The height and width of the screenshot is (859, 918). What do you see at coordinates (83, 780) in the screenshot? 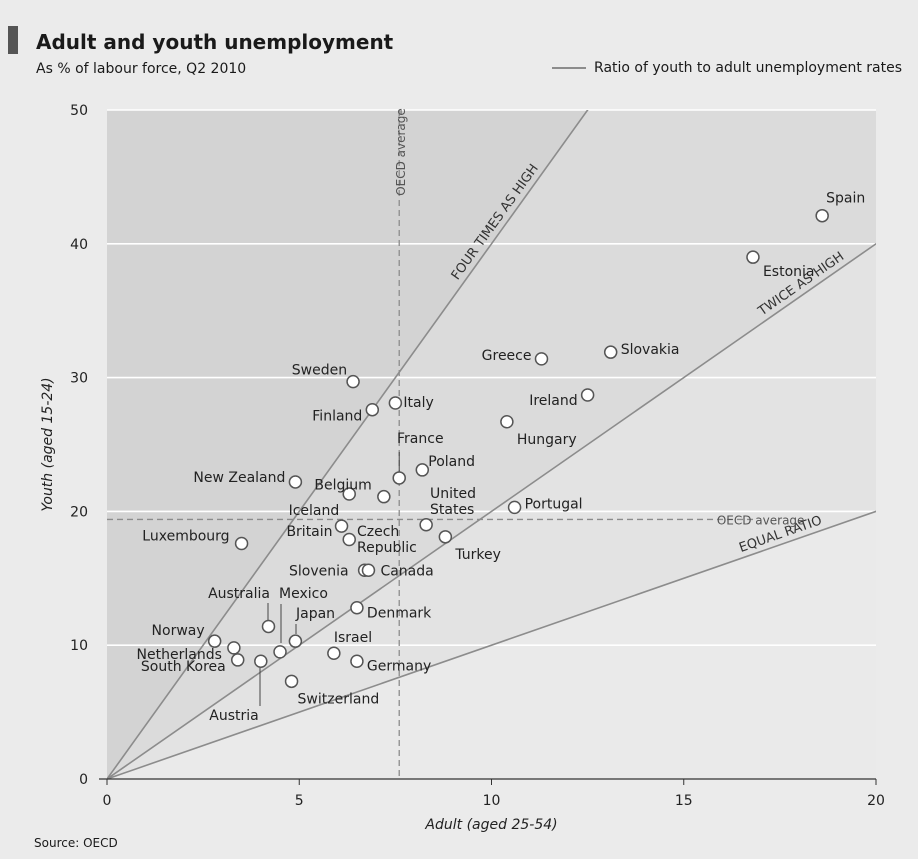
I see `y-tick-label: 0` at bounding box center [83, 780].